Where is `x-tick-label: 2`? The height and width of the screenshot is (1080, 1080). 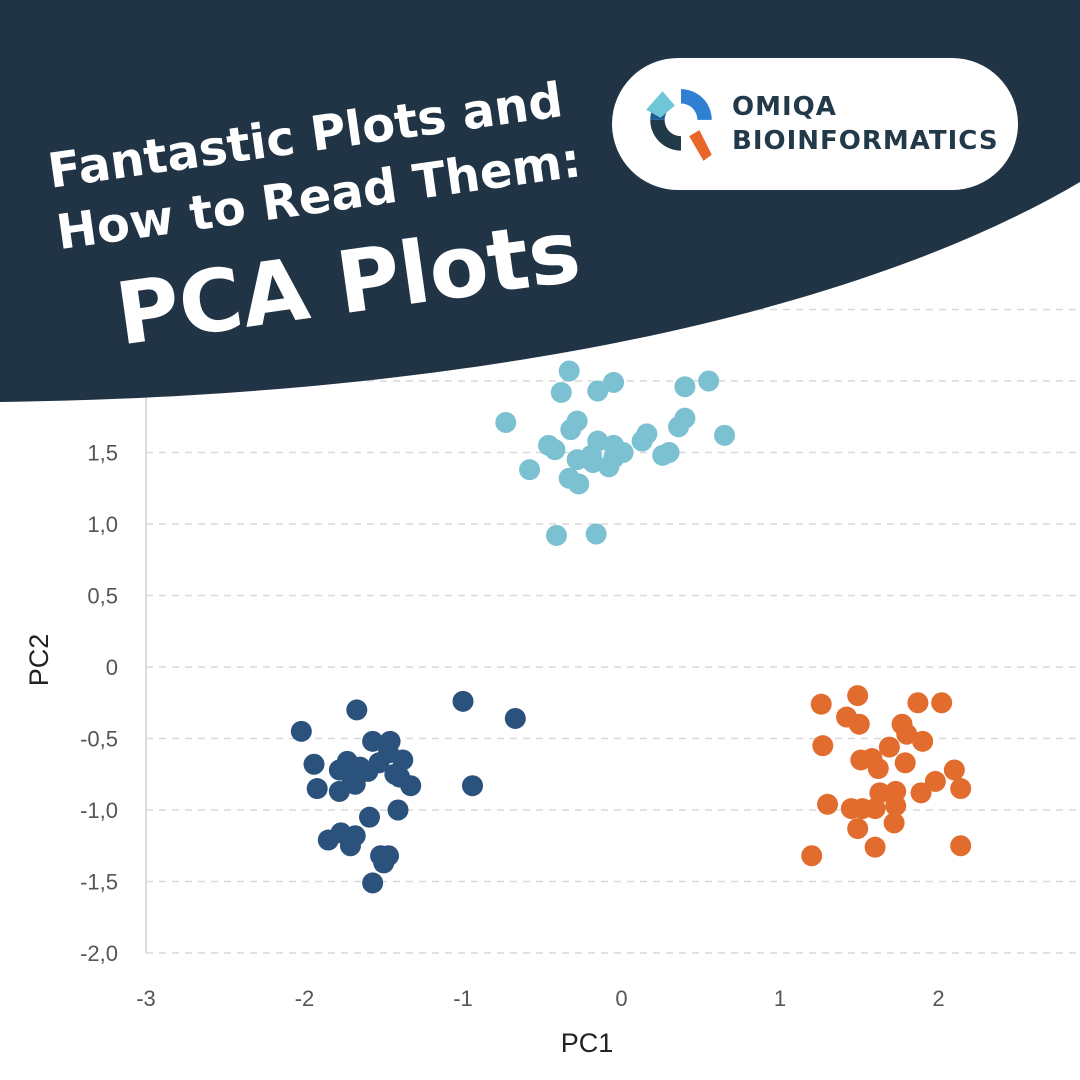 x-tick-label: 2 is located at coordinates (938, 998).